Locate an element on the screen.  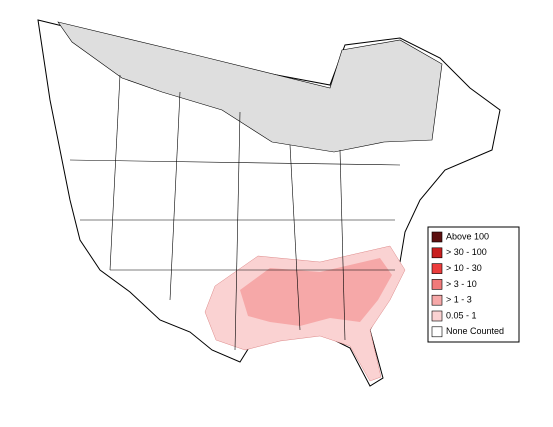
pink-range is located at coordinates (316, 292).